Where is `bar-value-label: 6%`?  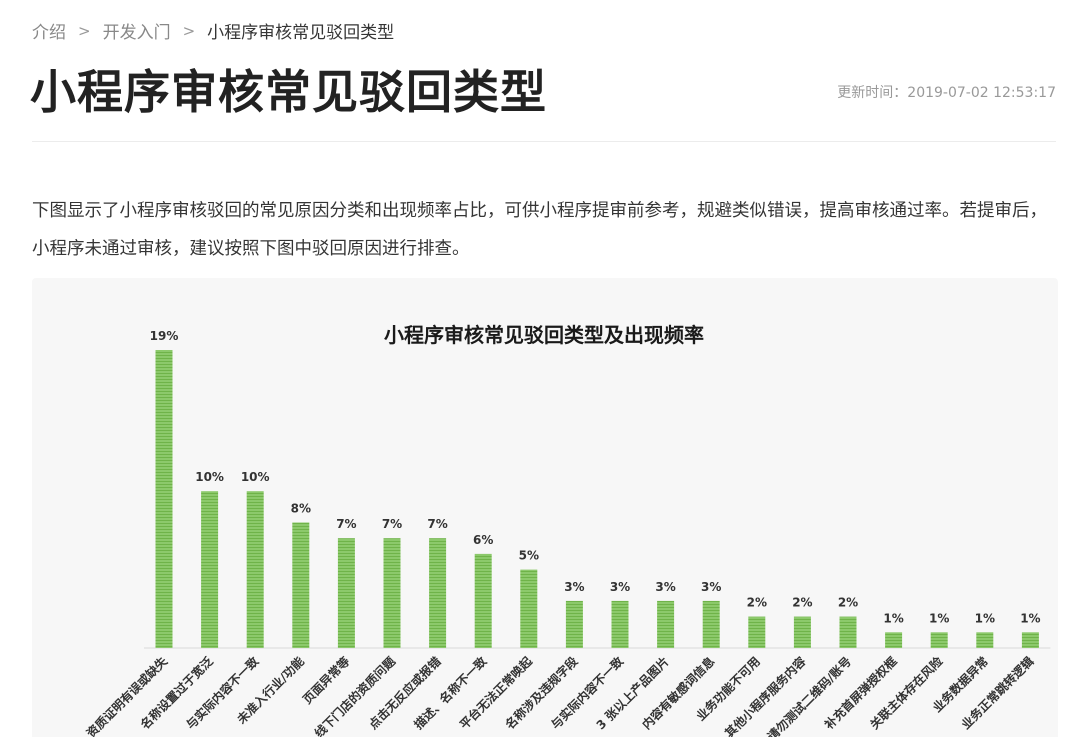
bar-value-label: 6% is located at coordinates (483, 540).